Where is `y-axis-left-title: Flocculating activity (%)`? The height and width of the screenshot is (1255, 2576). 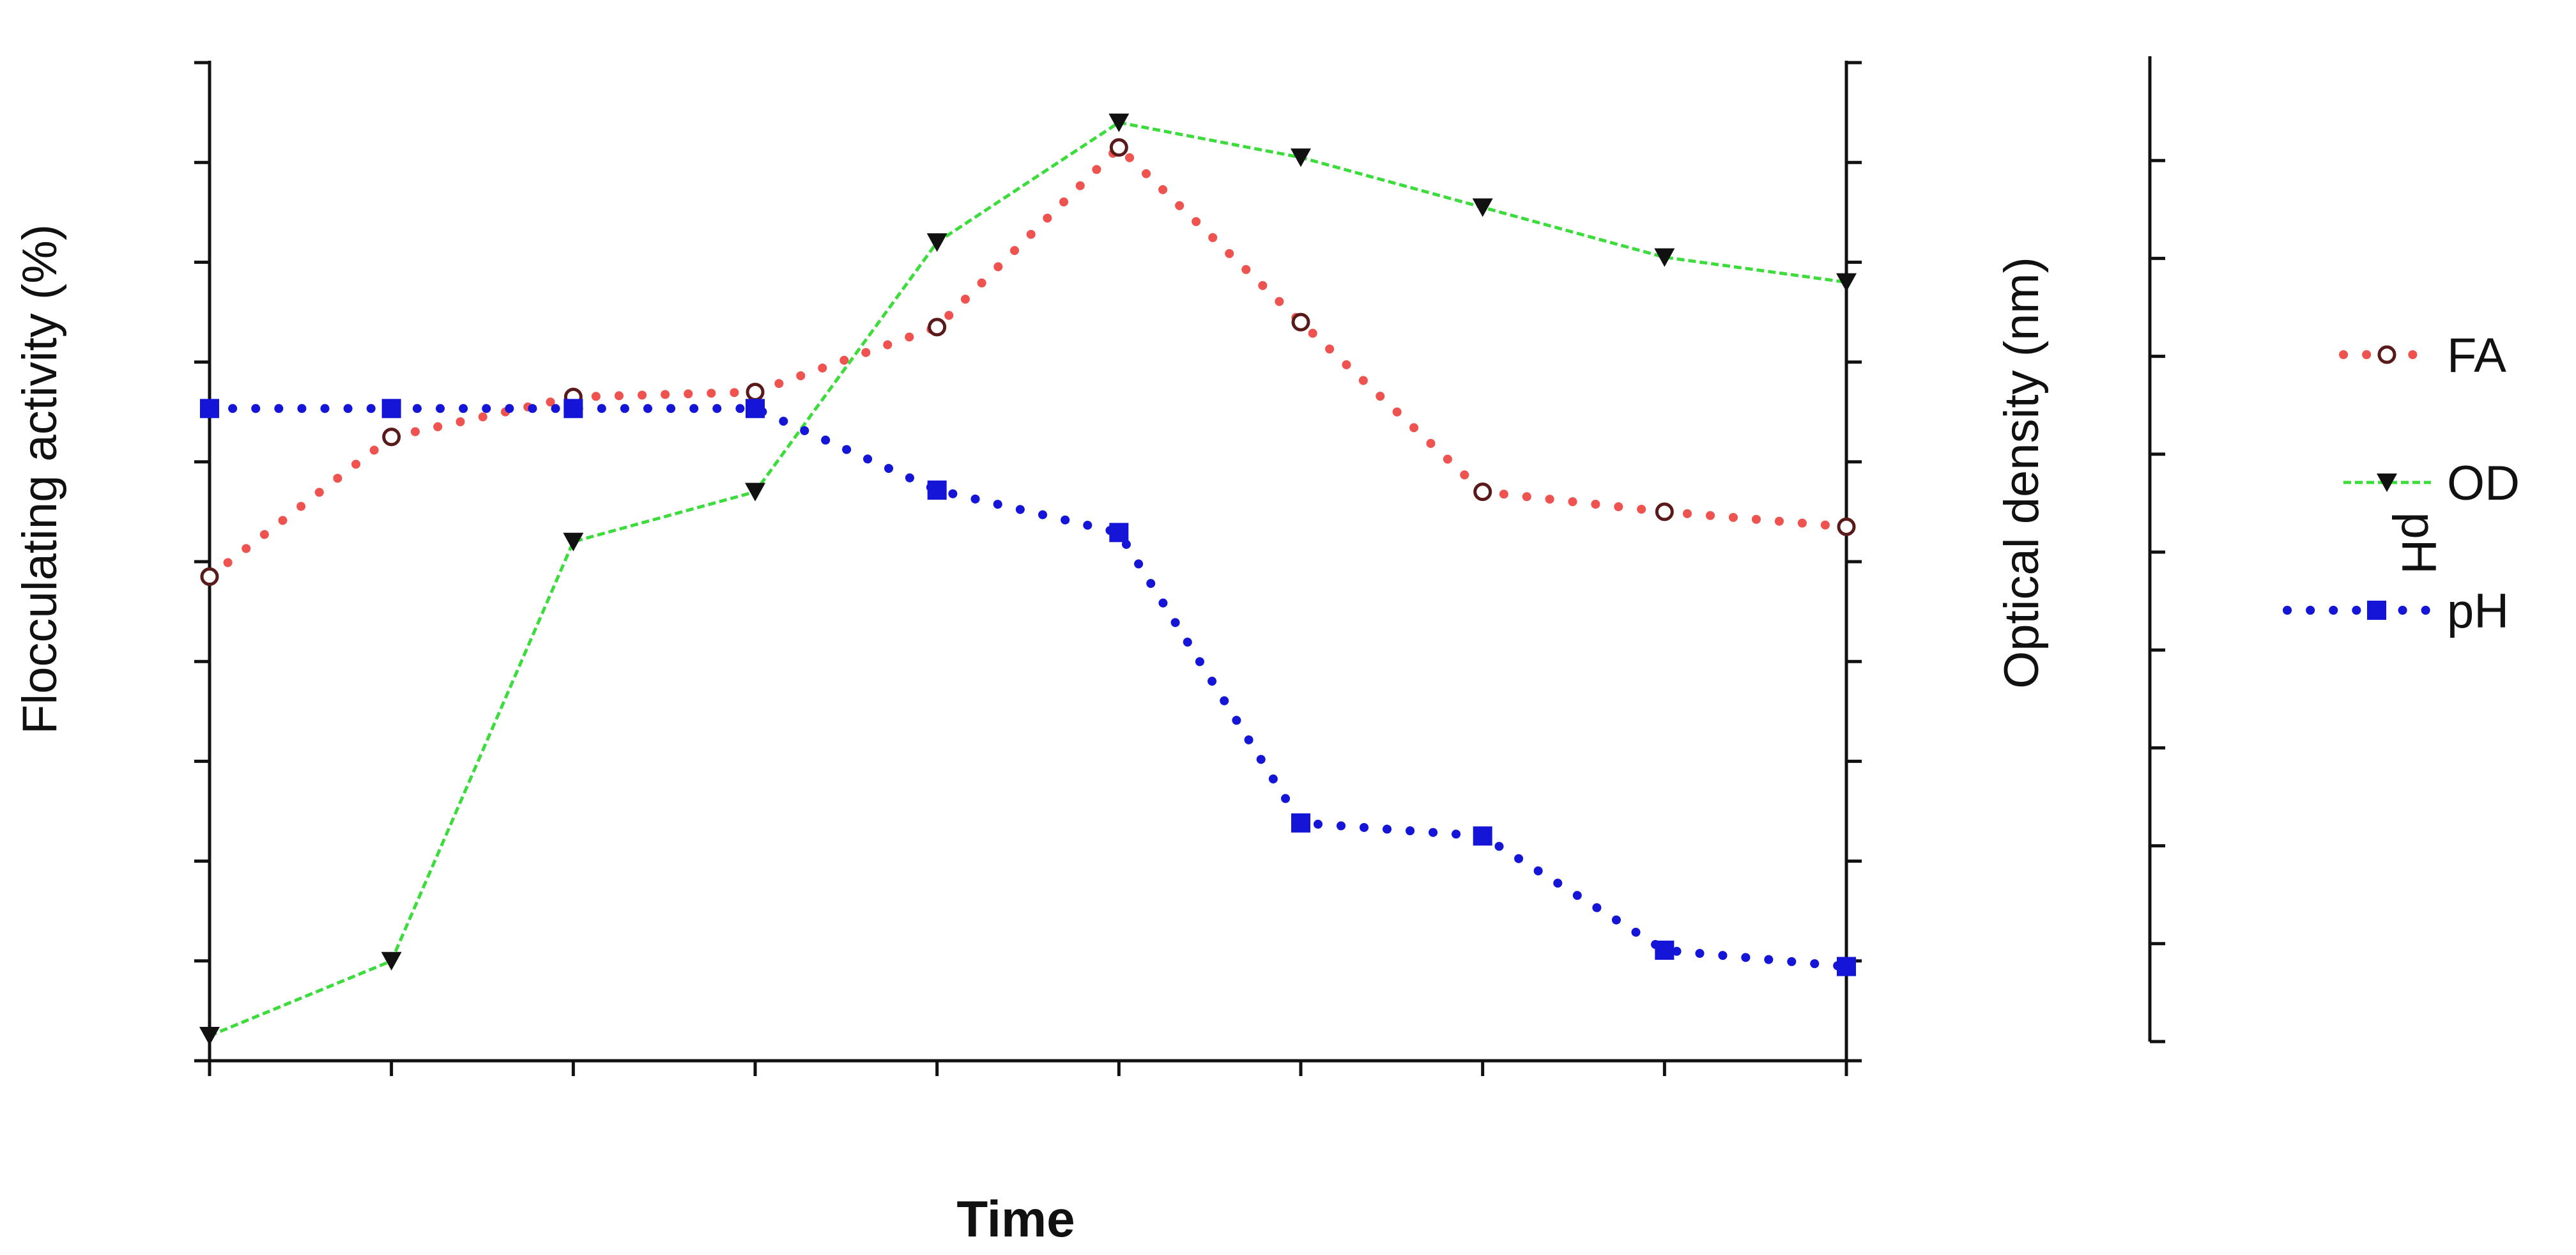
y-axis-left-title: Flocculating activity (%) is located at coordinates (40, 479).